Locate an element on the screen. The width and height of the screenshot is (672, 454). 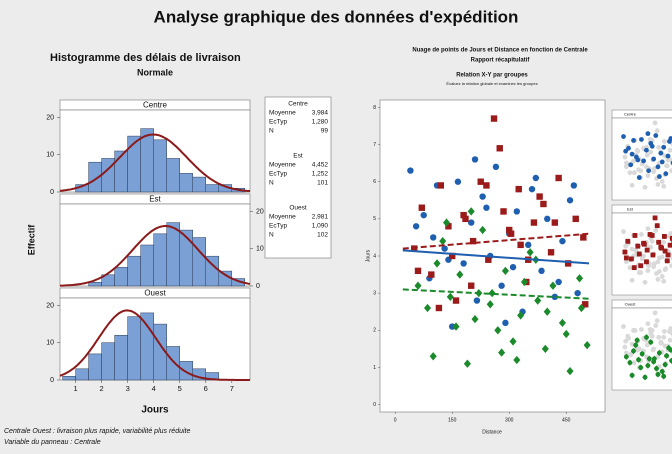
stats-value: 1,280 is located at coordinates (320, 122).